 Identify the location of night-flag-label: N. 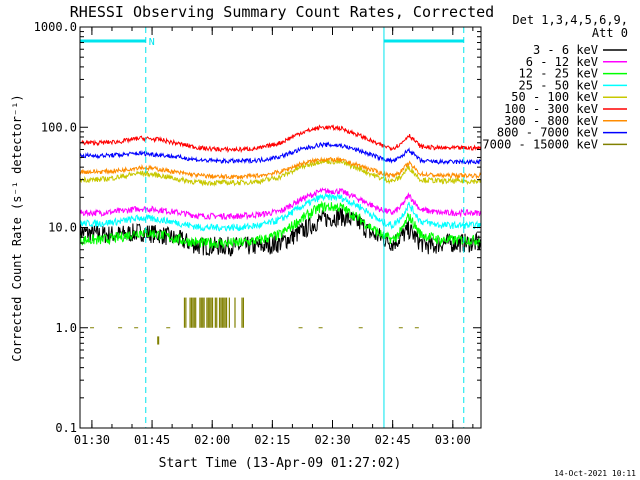
(152, 42).